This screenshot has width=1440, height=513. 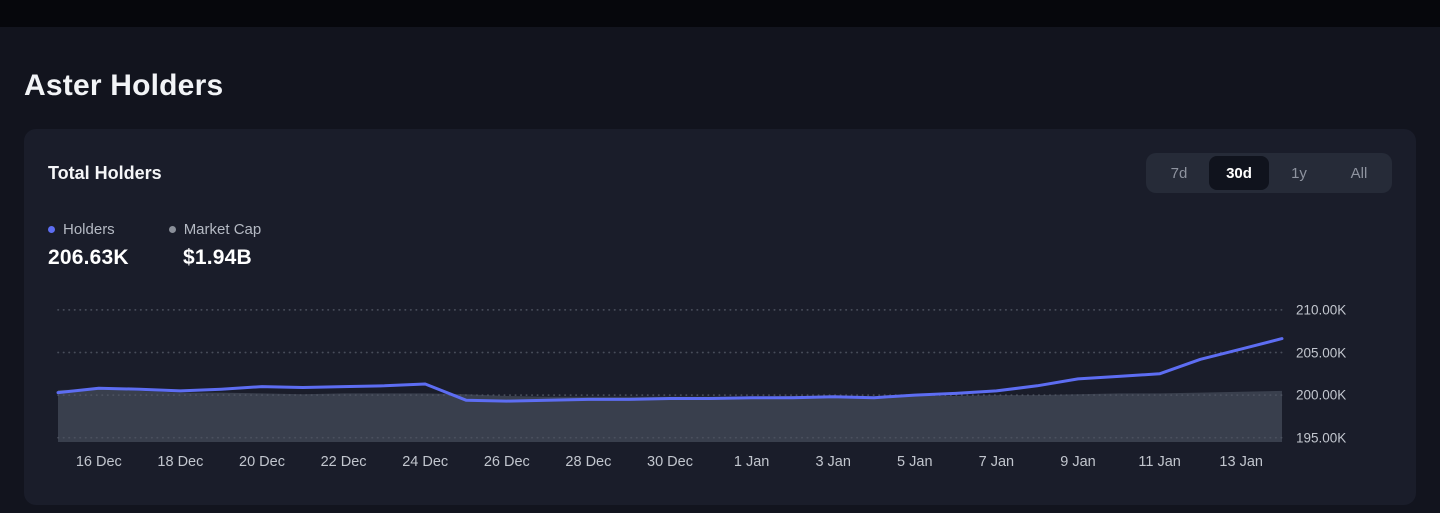 I want to click on x-axis-label: 5 Jan, so click(x=915, y=462).